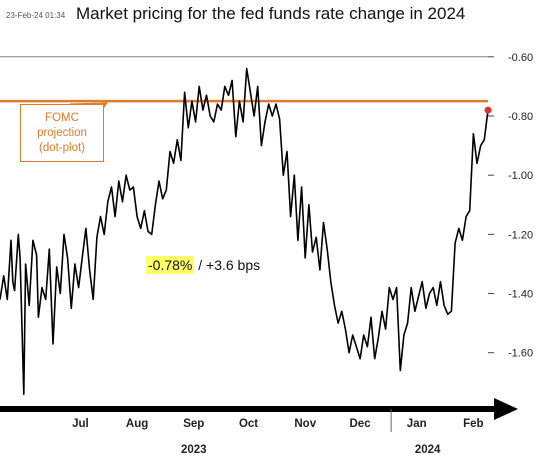 The height and width of the screenshot is (469, 541). What do you see at coordinates (193, 424) in the screenshot?
I see `x-month-label: Sep` at bounding box center [193, 424].